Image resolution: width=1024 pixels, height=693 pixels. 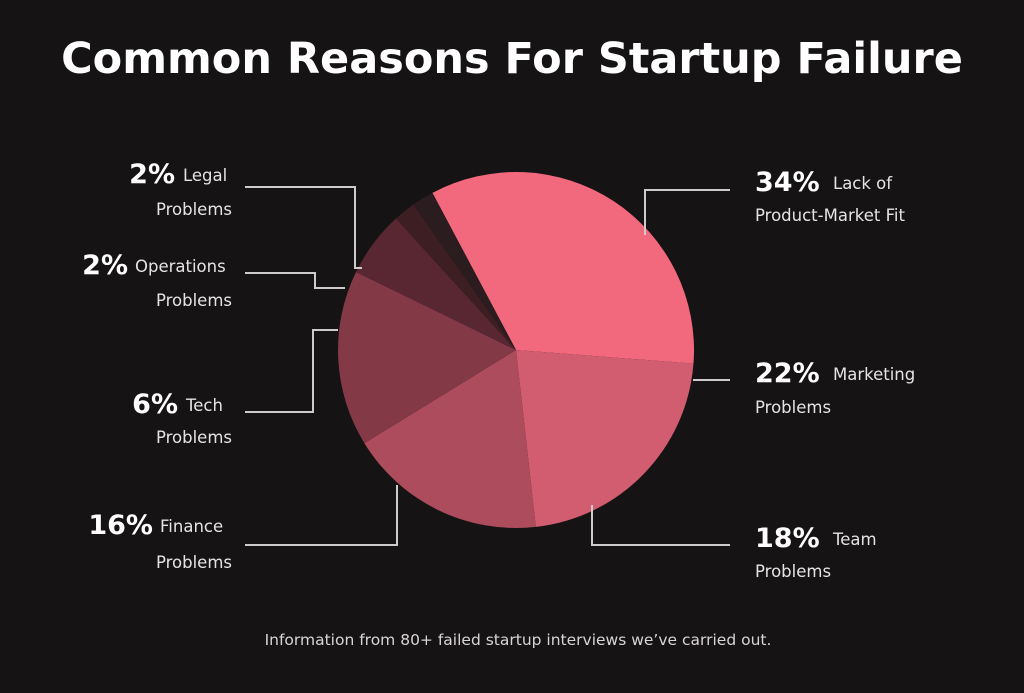 I want to click on slice-percent-label: 22%, so click(x=787, y=373).